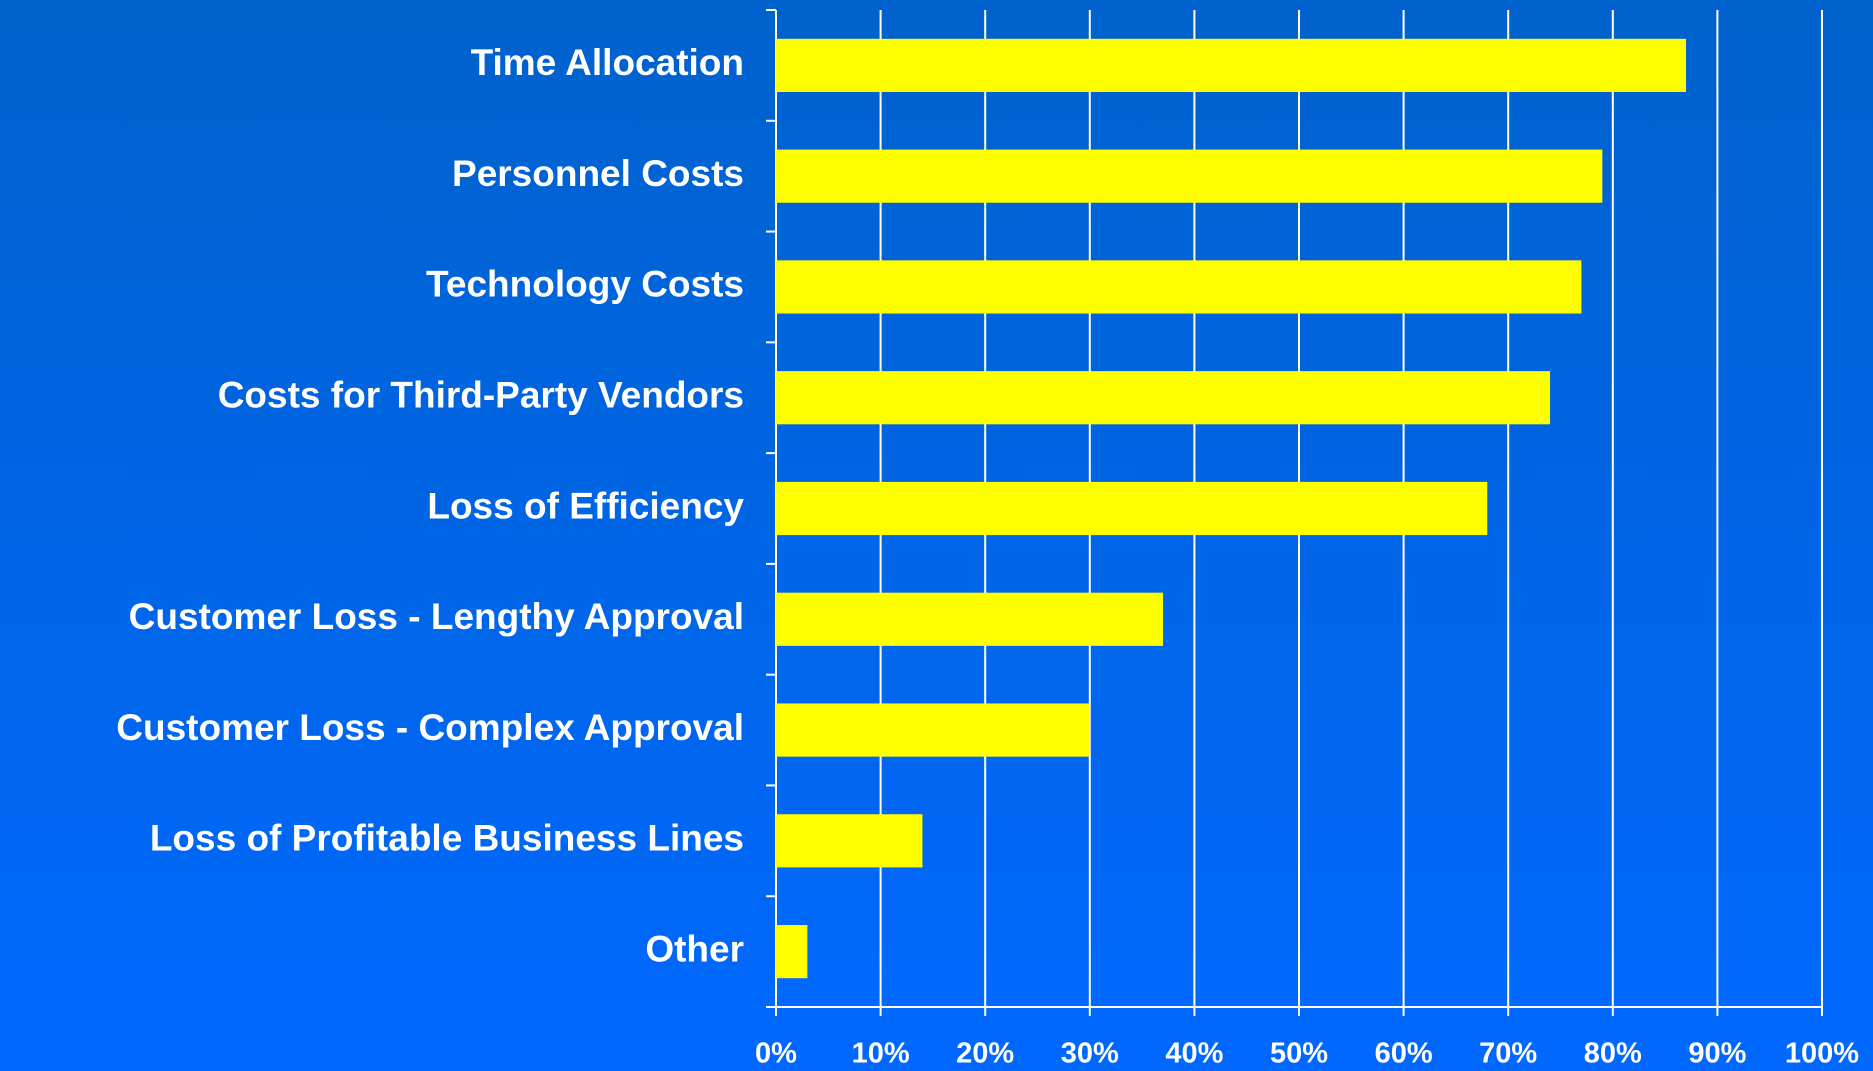  I want to click on y-tick-label: Costs for Third-Party Vendors, so click(481, 395).